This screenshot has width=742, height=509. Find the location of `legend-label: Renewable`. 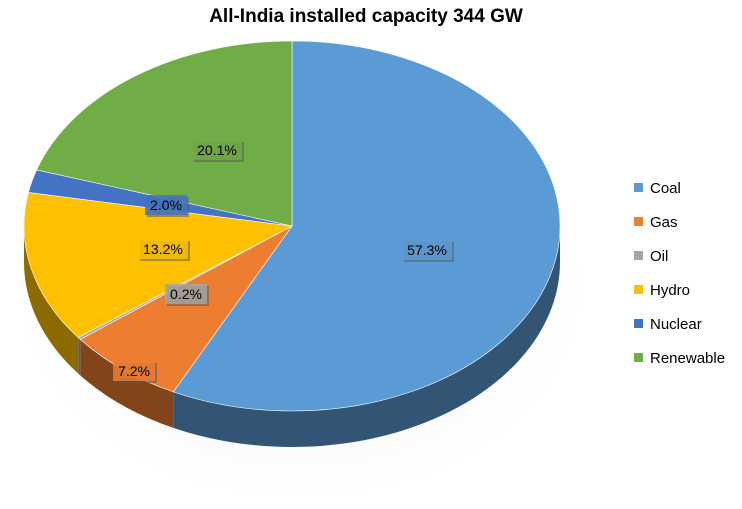

legend-label: Renewable is located at coordinates (687, 358).